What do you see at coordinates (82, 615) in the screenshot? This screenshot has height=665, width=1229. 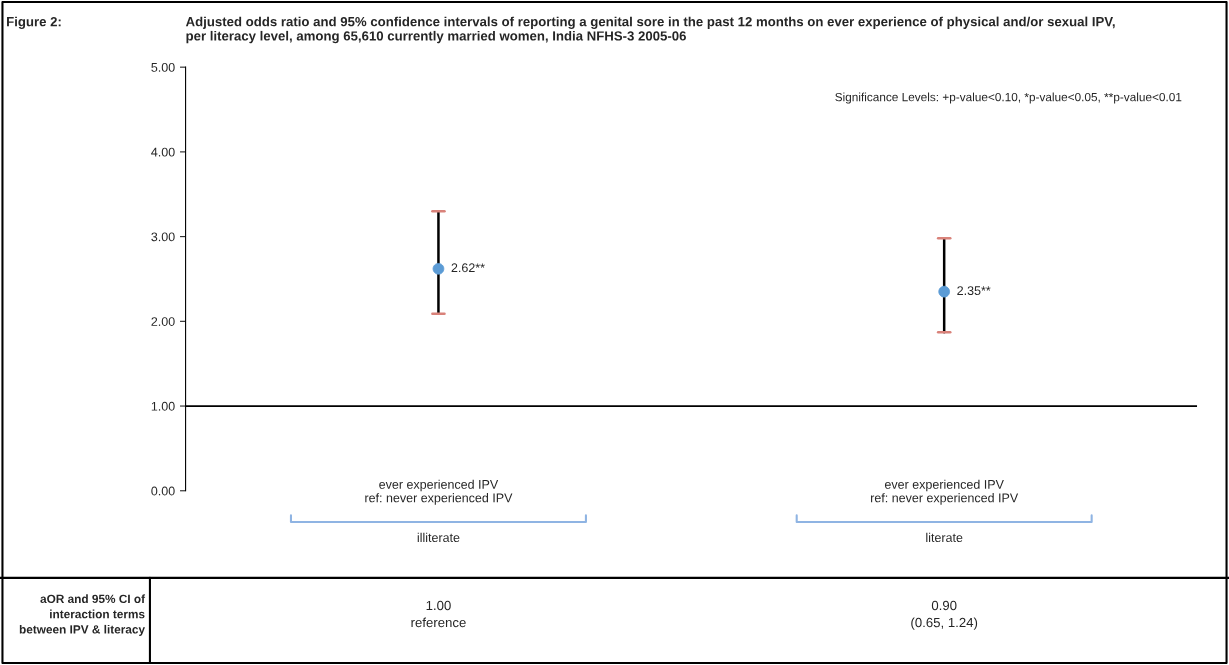 I see `text: aOR and 95% CI of interaction terms between IPV & literacy` at bounding box center [82, 615].